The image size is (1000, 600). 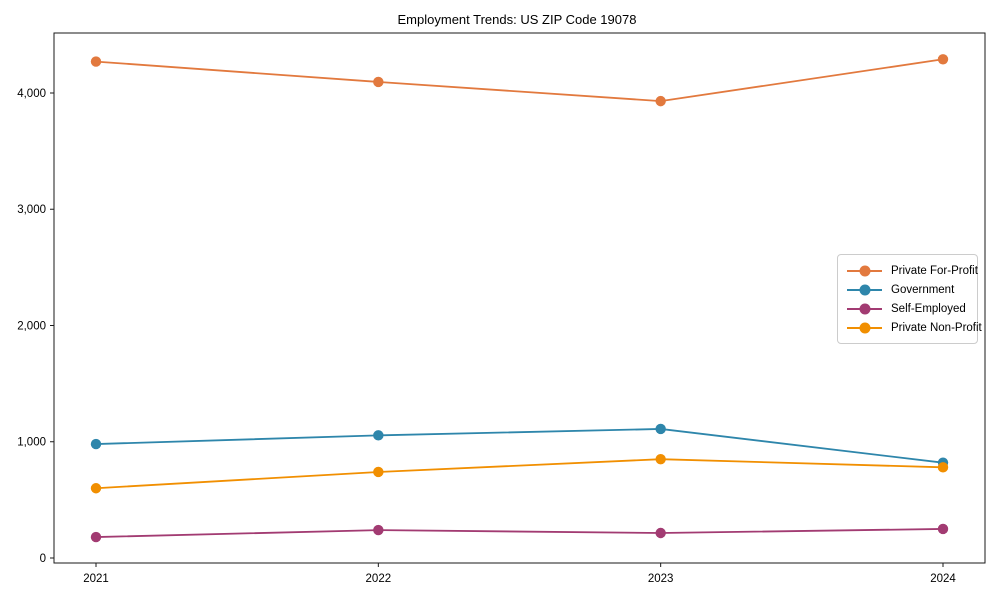 What do you see at coordinates (519, 446) in the screenshot?
I see `series-line-government` at bounding box center [519, 446].